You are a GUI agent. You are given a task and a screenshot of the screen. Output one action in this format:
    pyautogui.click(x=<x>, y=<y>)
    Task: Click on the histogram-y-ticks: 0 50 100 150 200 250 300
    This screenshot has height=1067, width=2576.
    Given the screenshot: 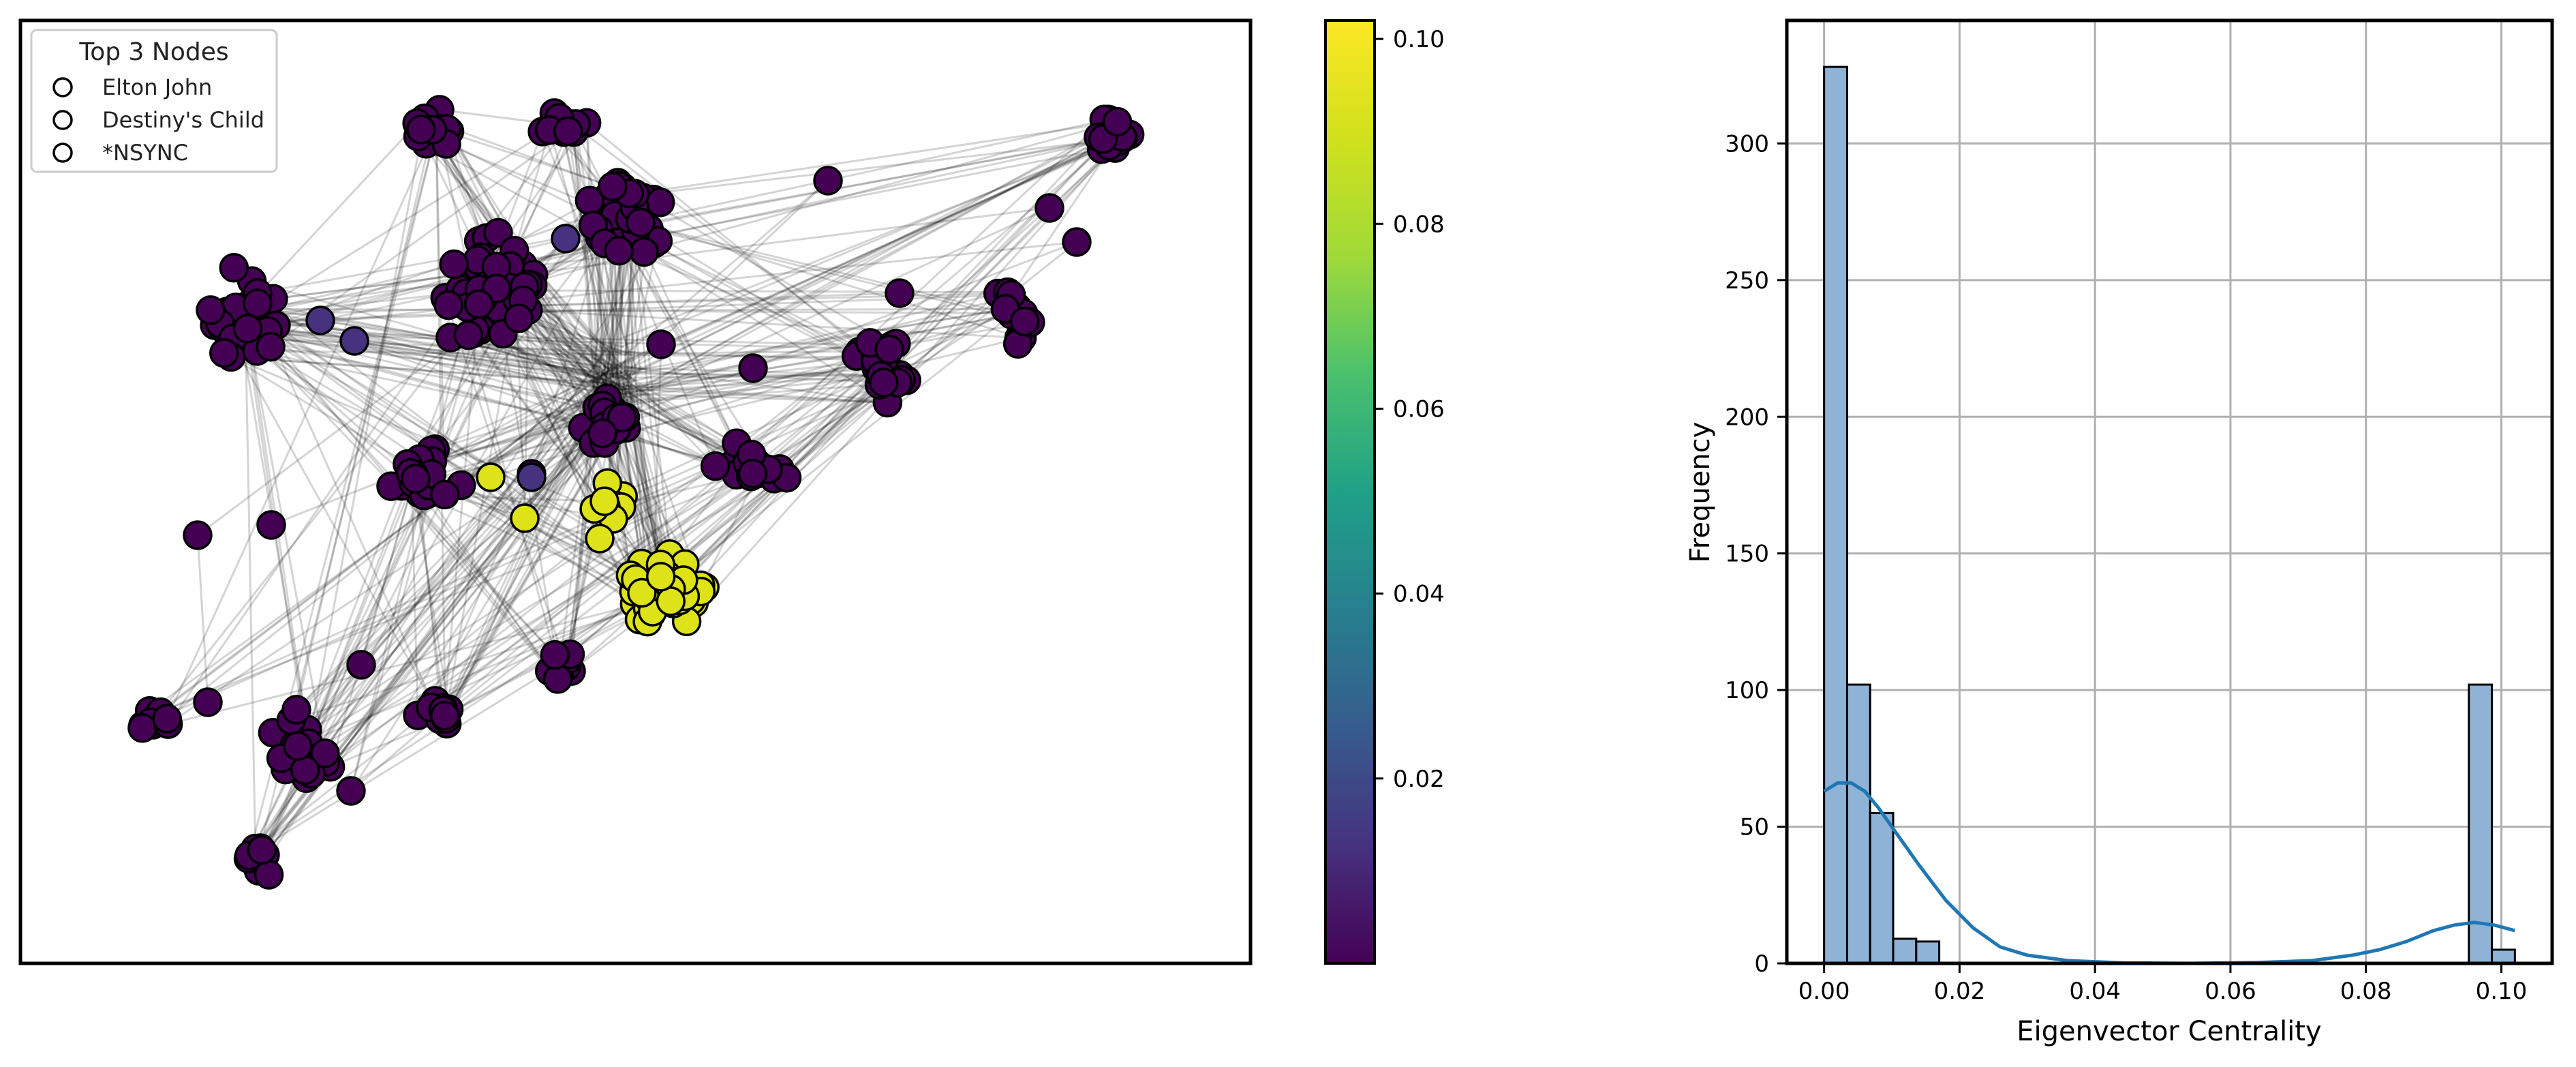 What is the action you would take?
    pyautogui.click(x=1756, y=554)
    